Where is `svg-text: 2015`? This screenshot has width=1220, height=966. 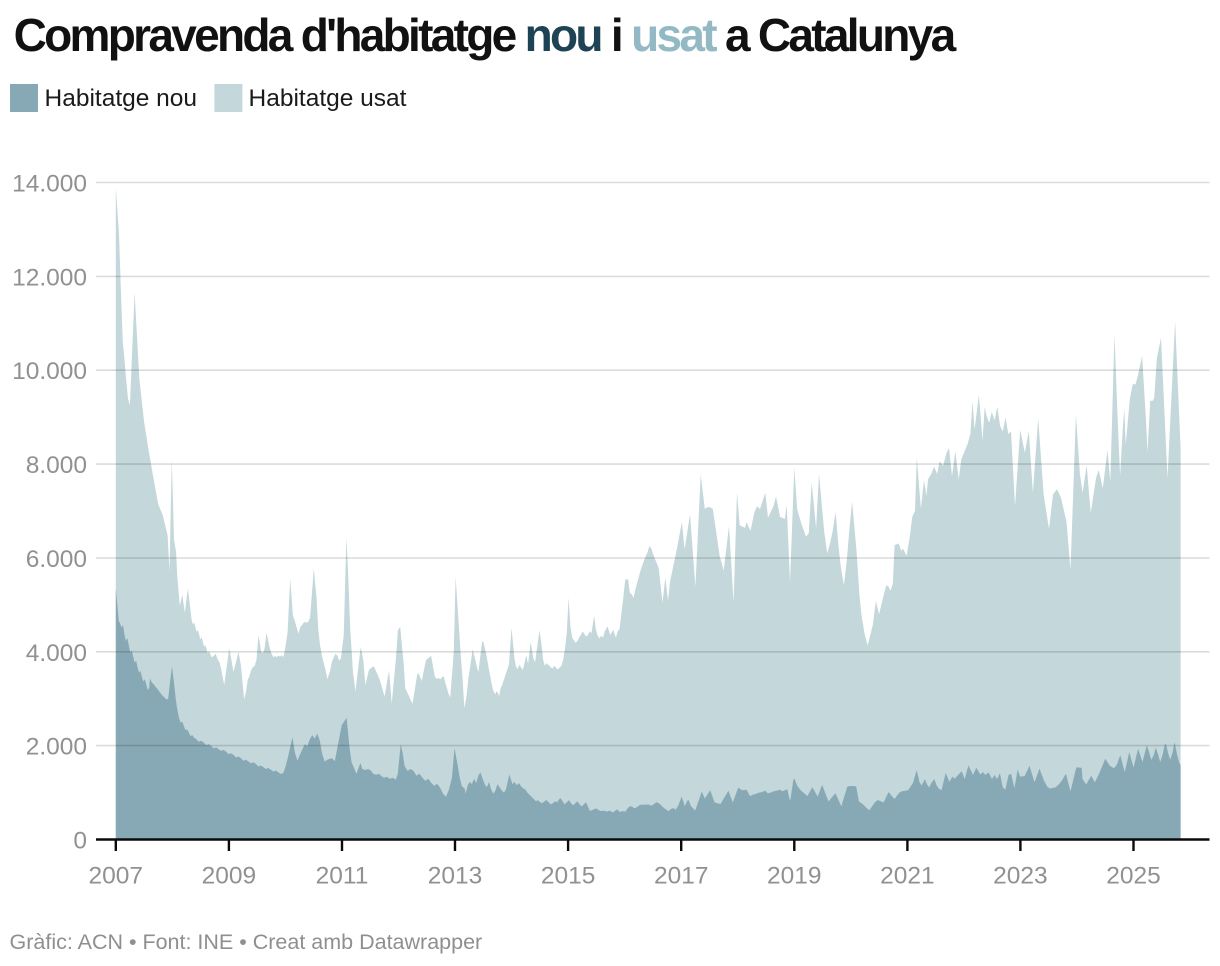
svg-text: 2015 is located at coordinates (568, 876).